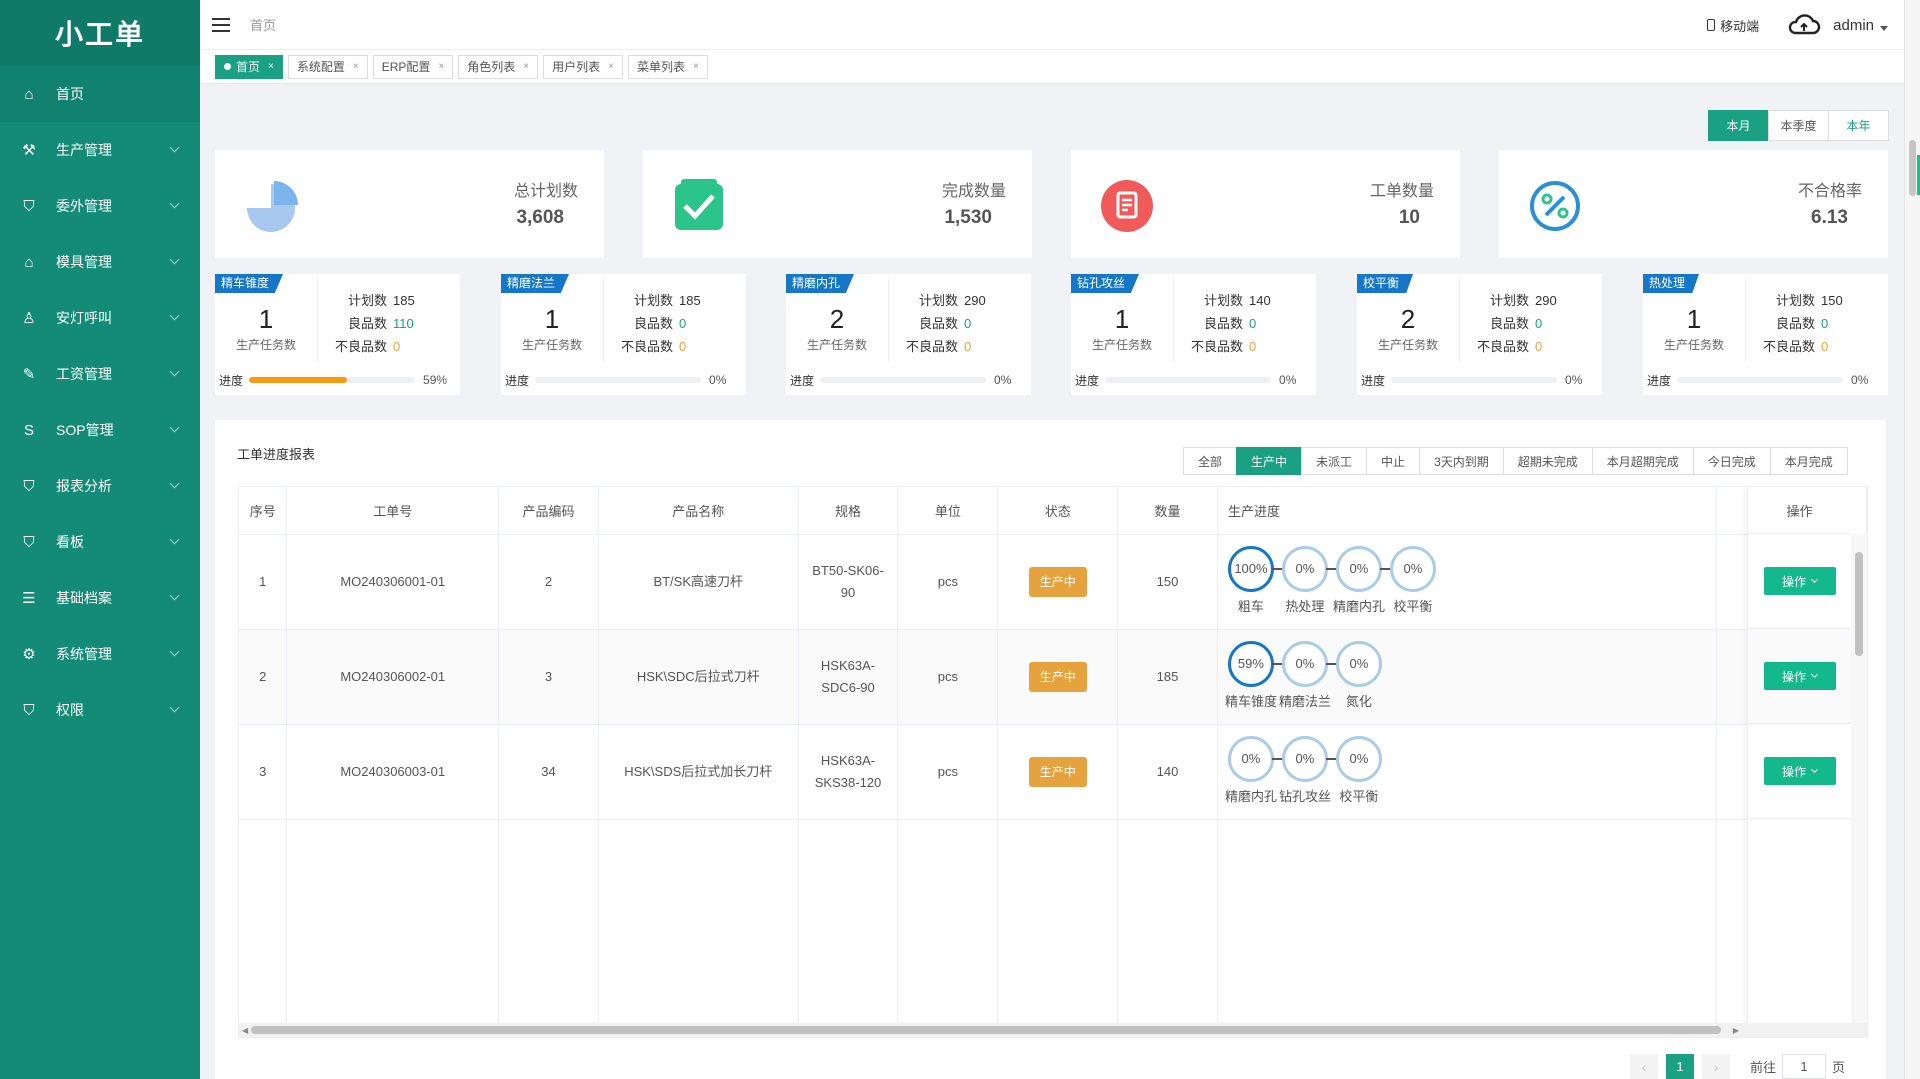 The width and height of the screenshot is (1920, 1079). I want to click on progress-label: 进度, so click(517, 380).